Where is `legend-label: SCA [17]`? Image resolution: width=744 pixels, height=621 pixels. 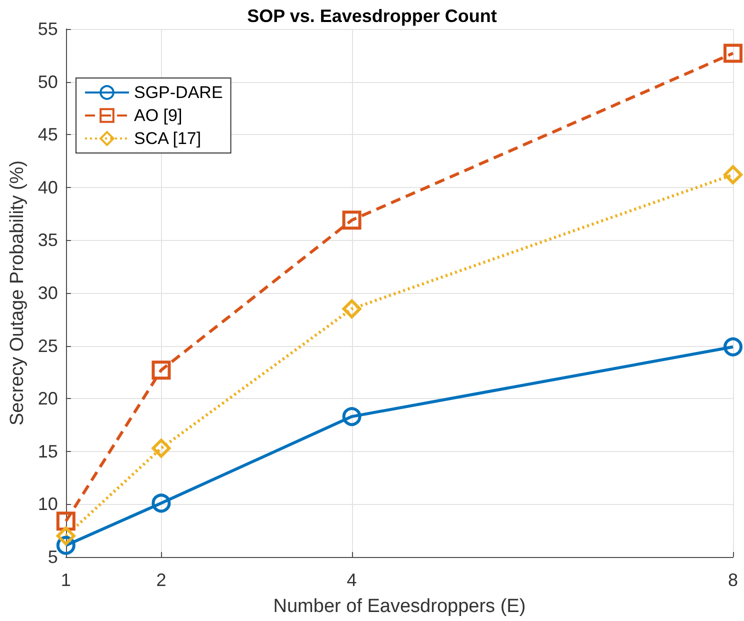
legend-label: SCA [17] is located at coordinates (168, 138).